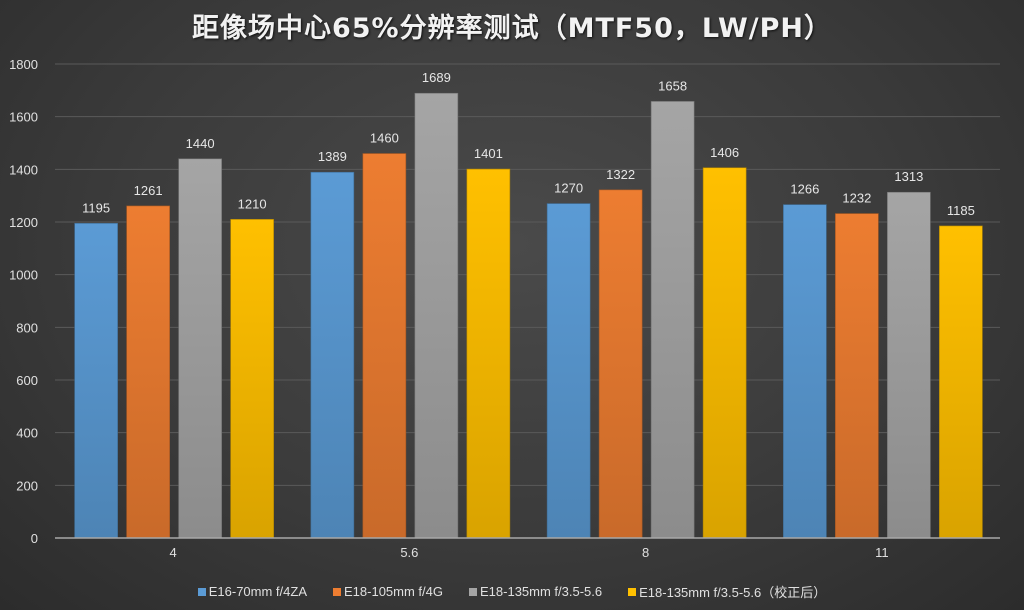  Describe the element at coordinates (724, 152) in the screenshot. I see `data-label: 1406` at that location.